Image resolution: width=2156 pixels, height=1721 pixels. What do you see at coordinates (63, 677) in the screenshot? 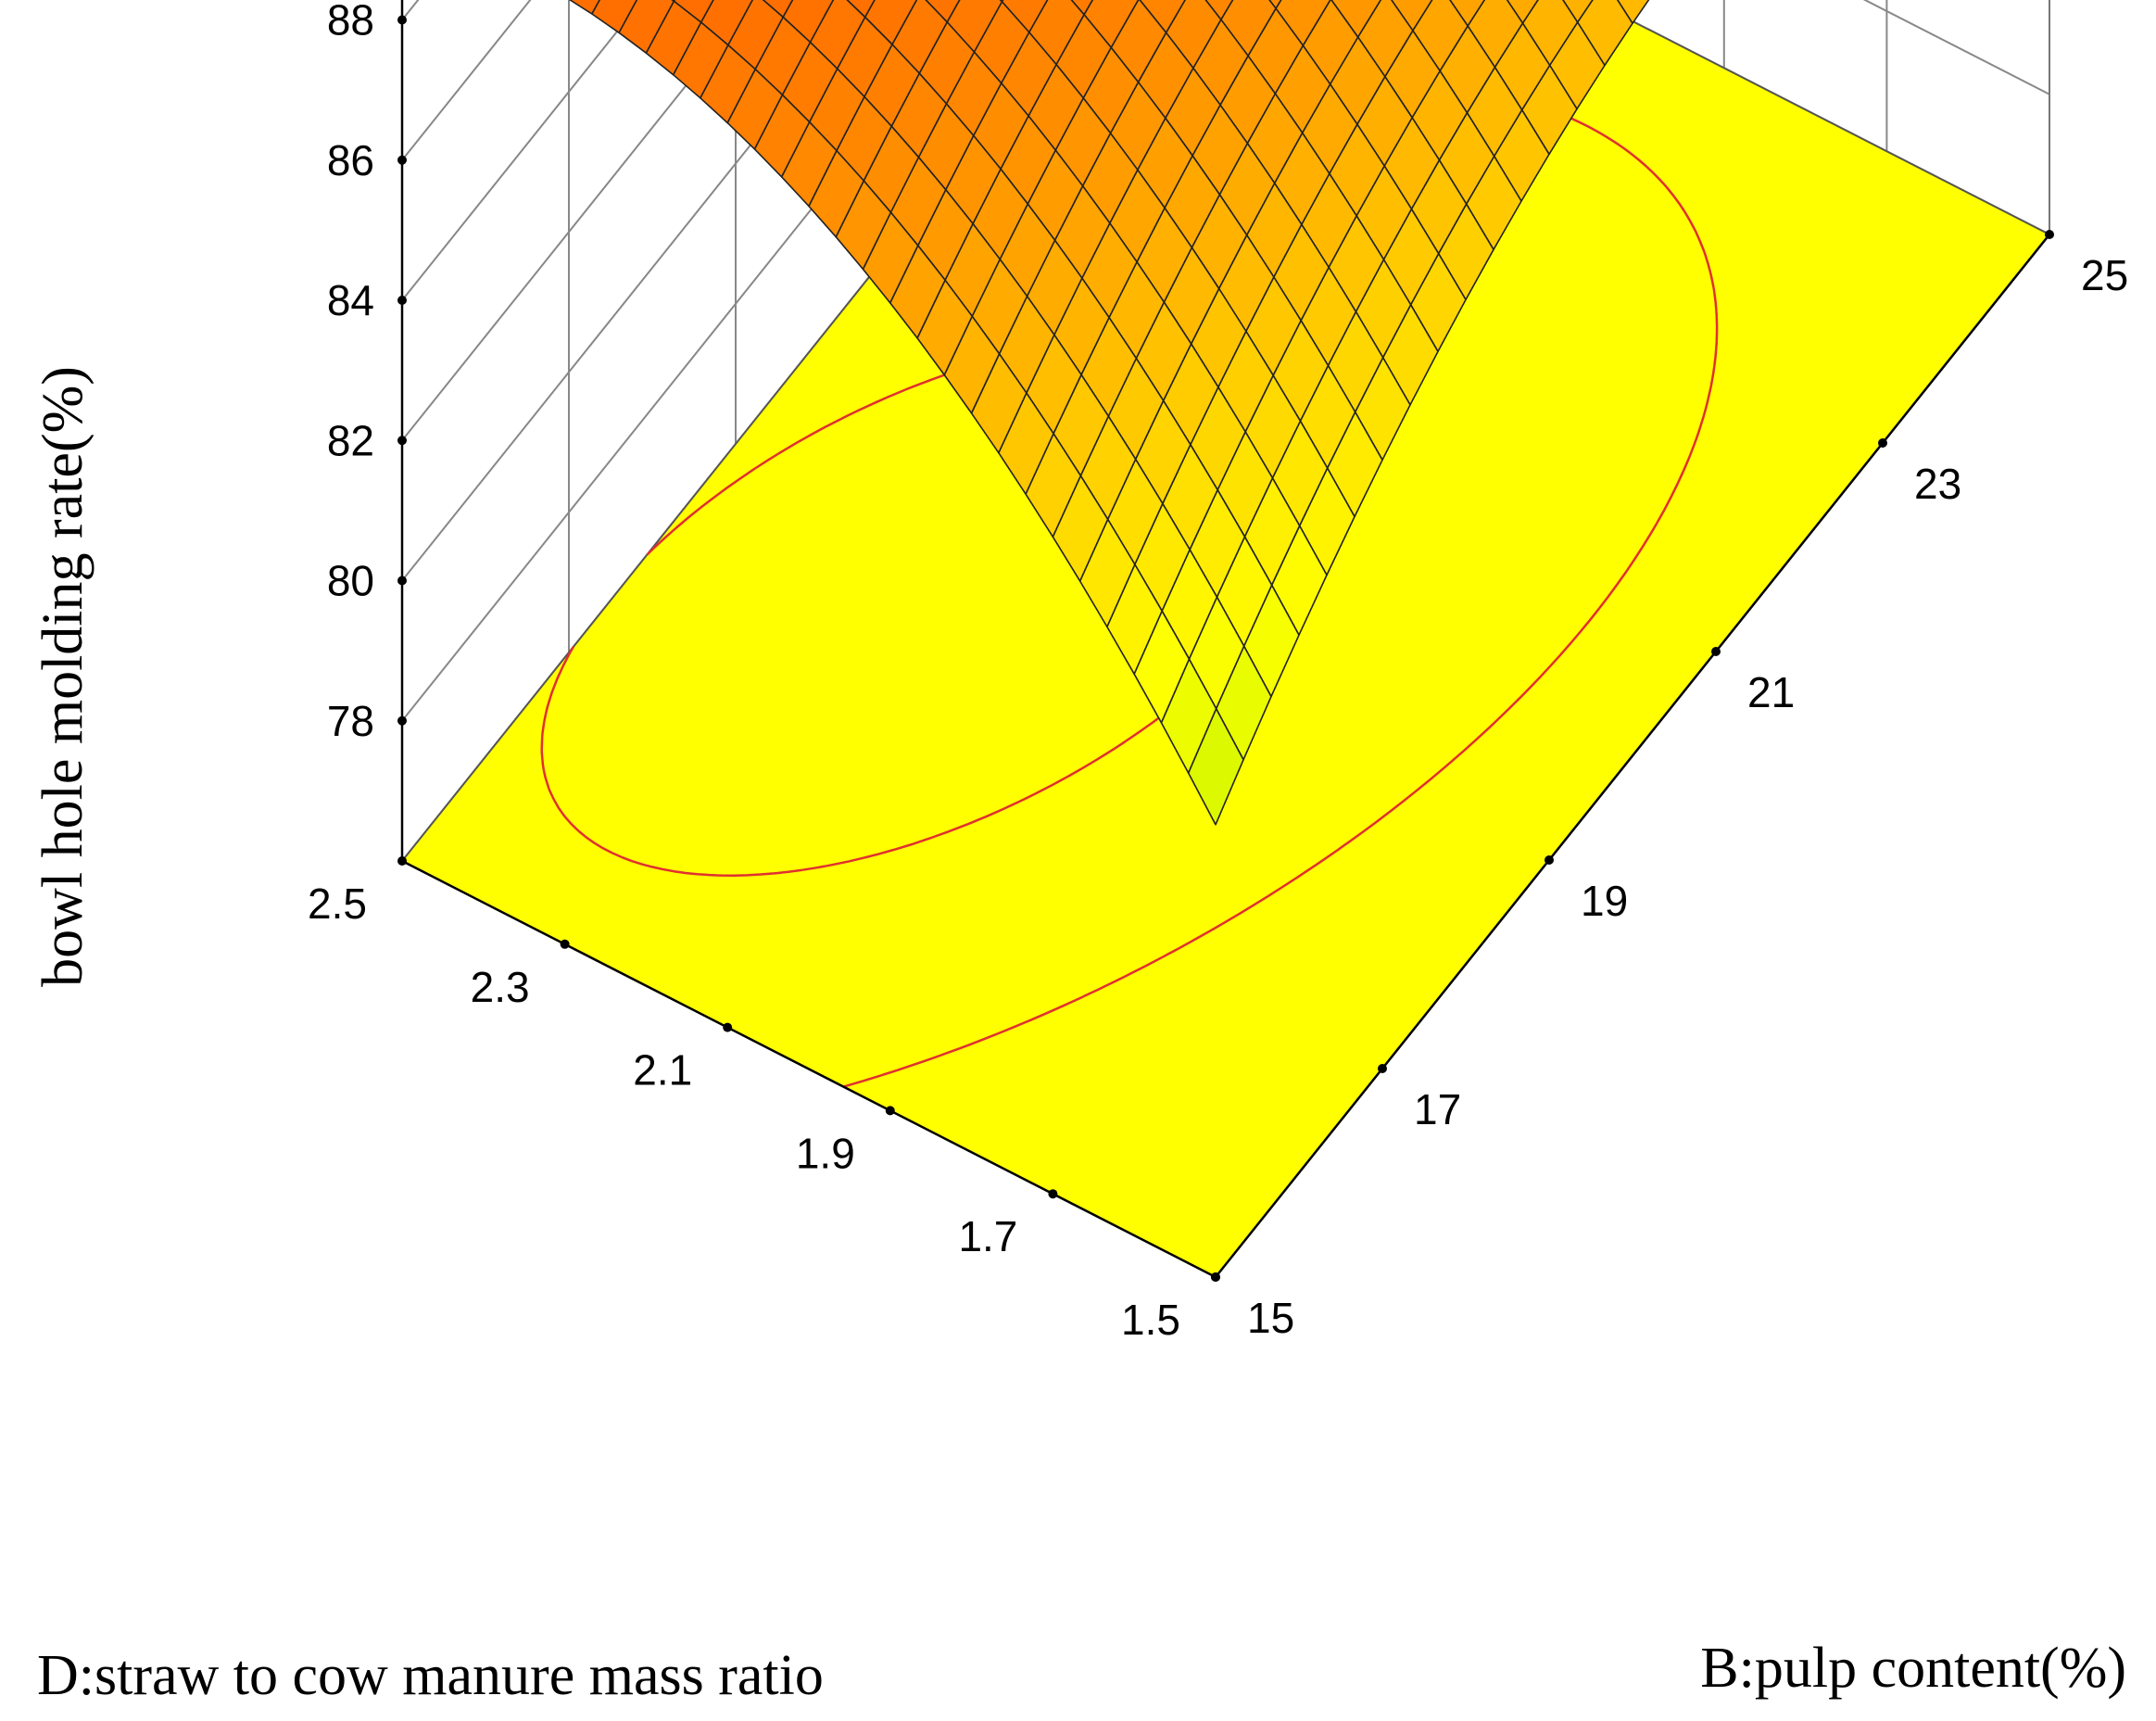
I see `z-axis-title: bowl hole molding rate(%)` at bounding box center [63, 677].